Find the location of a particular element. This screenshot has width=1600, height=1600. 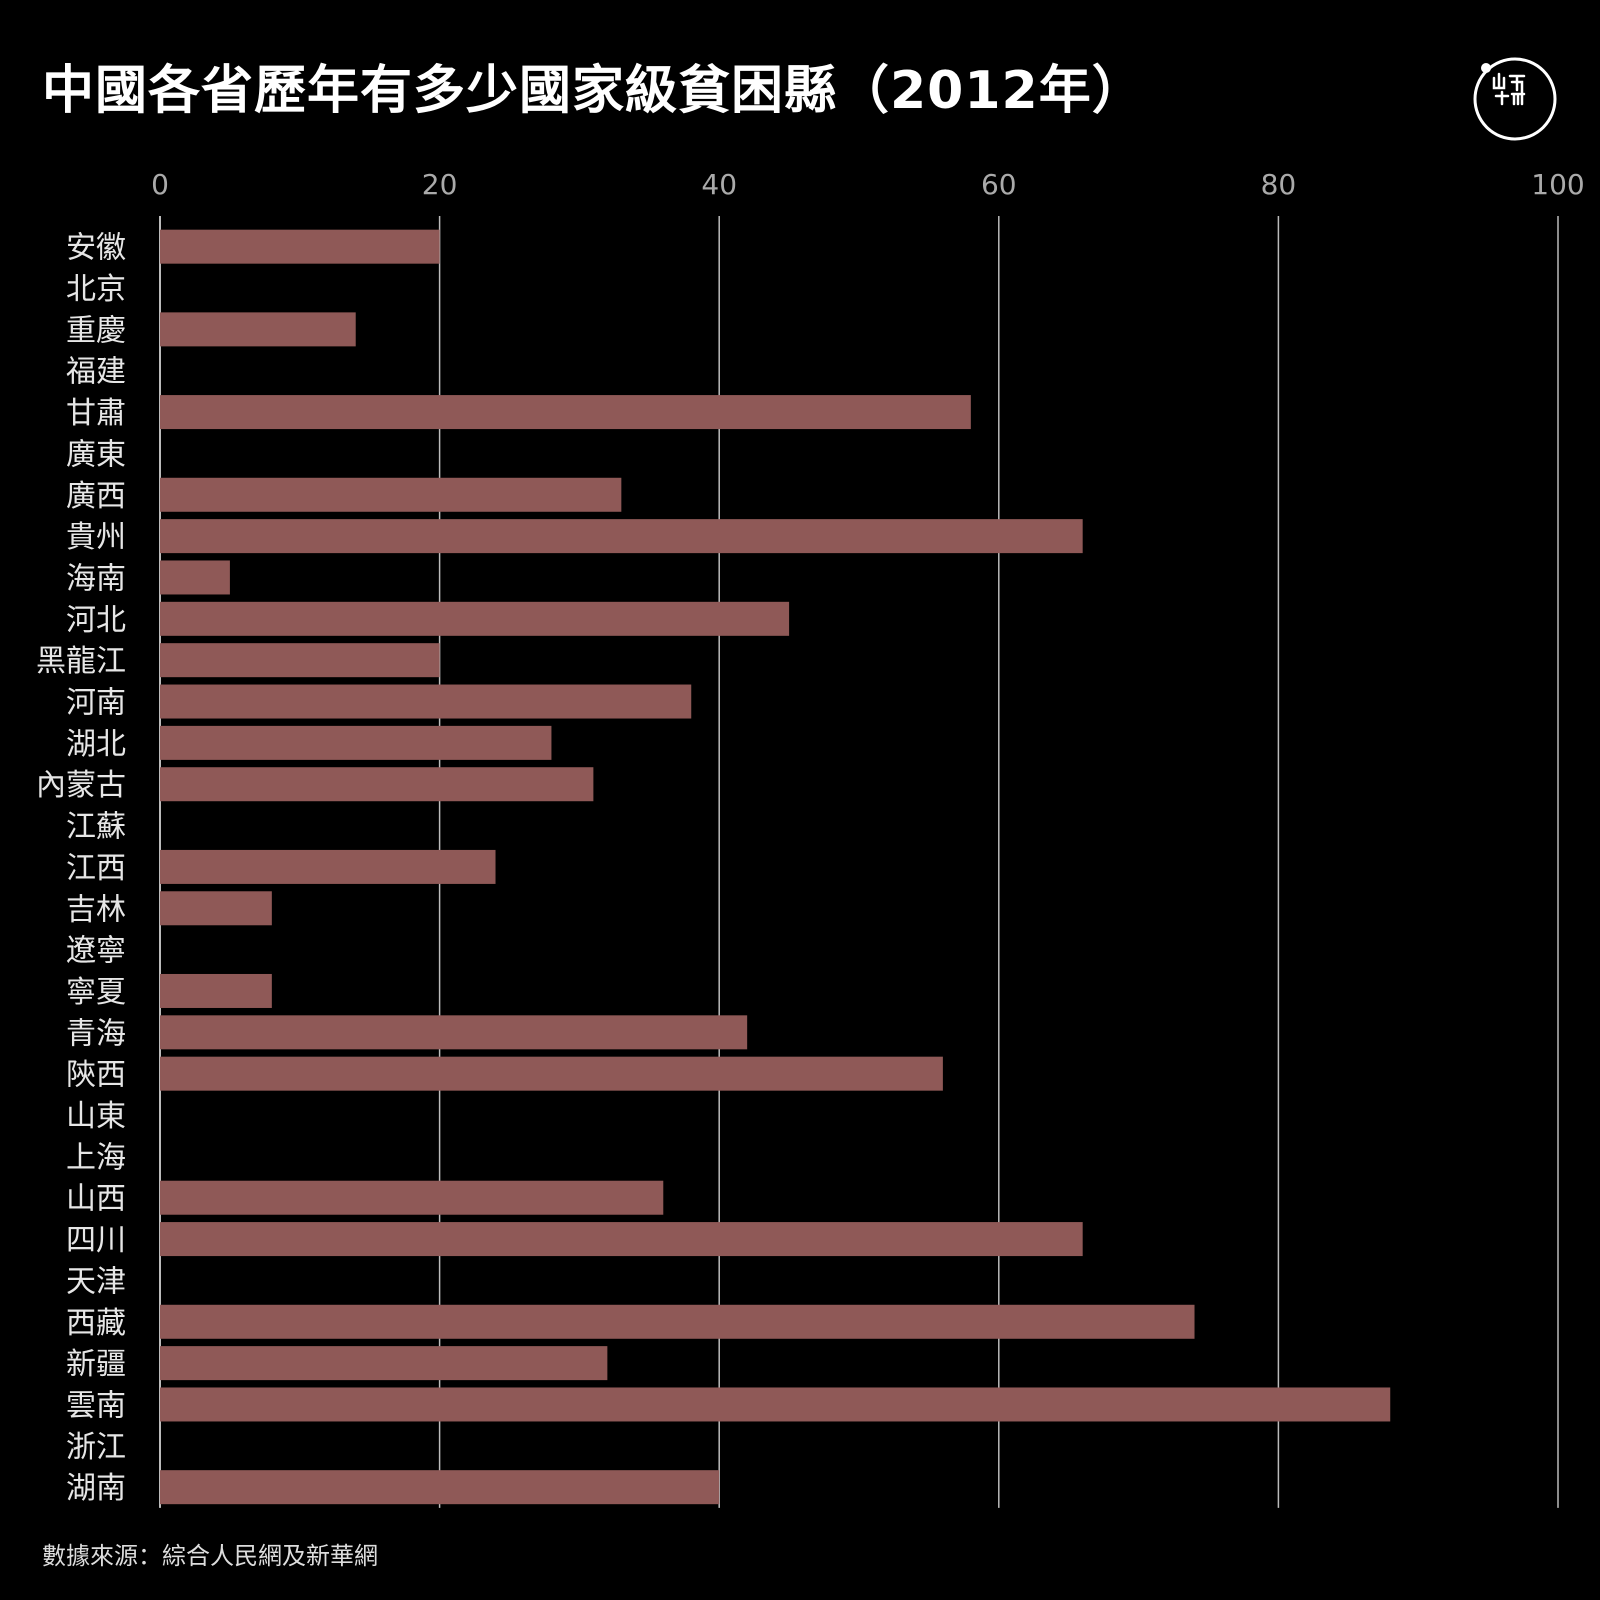

category-label-22: 上海 is located at coordinates (96, 1157).